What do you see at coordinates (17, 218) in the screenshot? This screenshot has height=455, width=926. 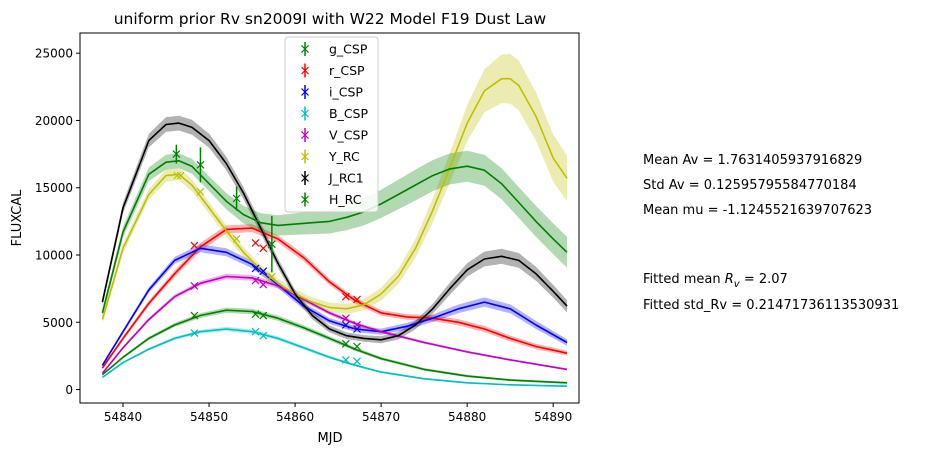 I see `y-axis-label: FLUXCAL` at bounding box center [17, 218].